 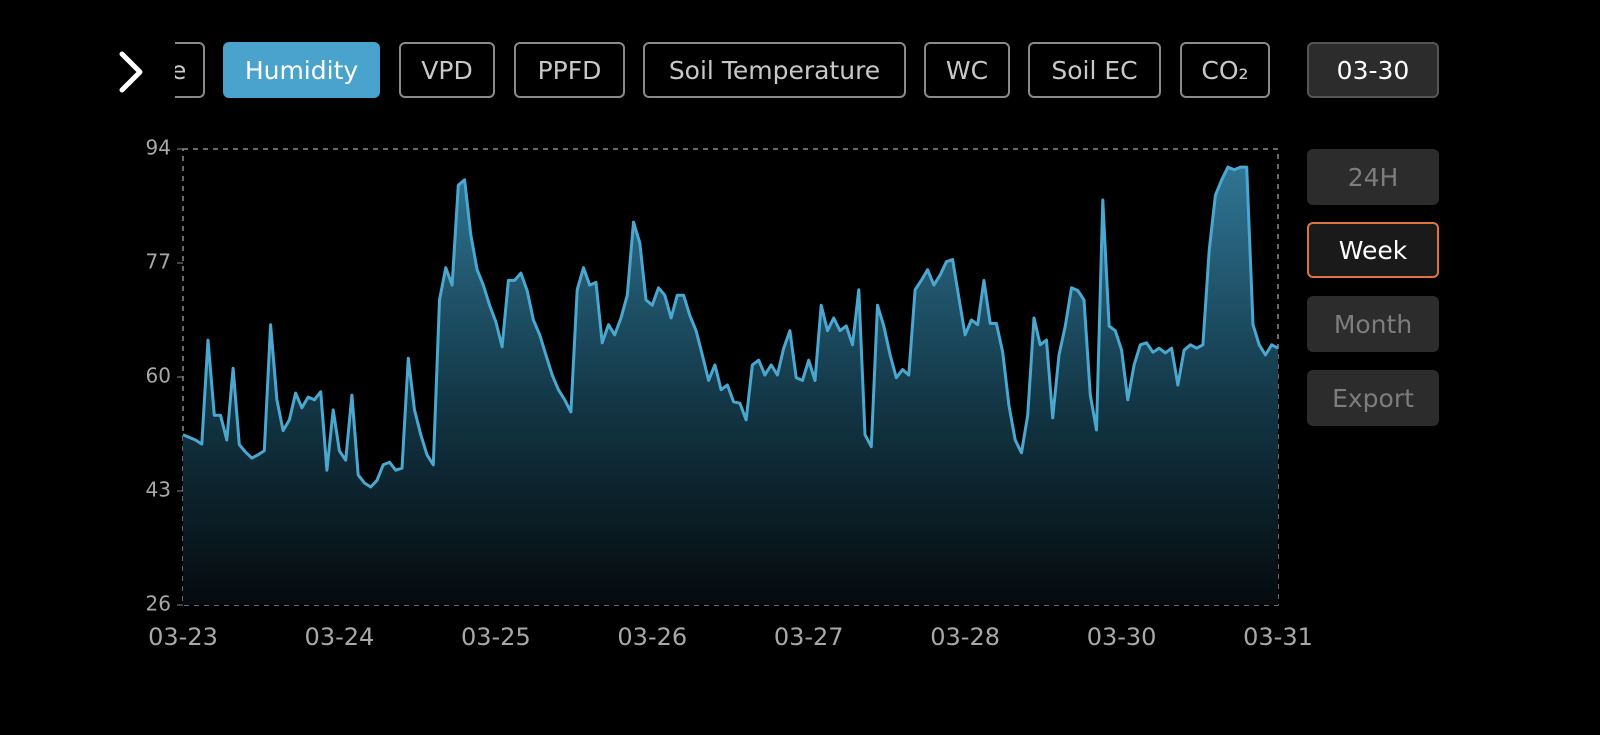 I want to click on range-button: Month, so click(x=1373, y=324).